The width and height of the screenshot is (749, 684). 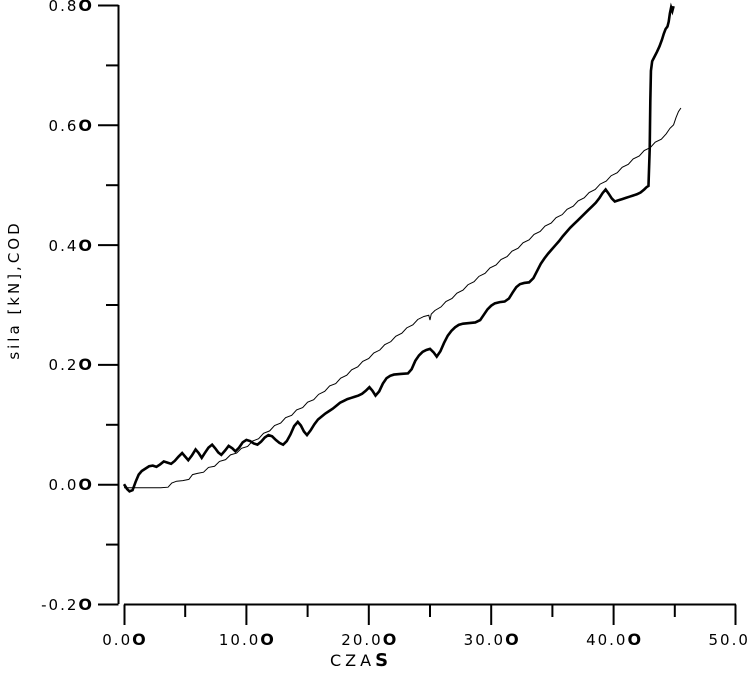 What do you see at coordinates (70, 485) in the screenshot?
I see `y-tick-label: 0.0O` at bounding box center [70, 485].